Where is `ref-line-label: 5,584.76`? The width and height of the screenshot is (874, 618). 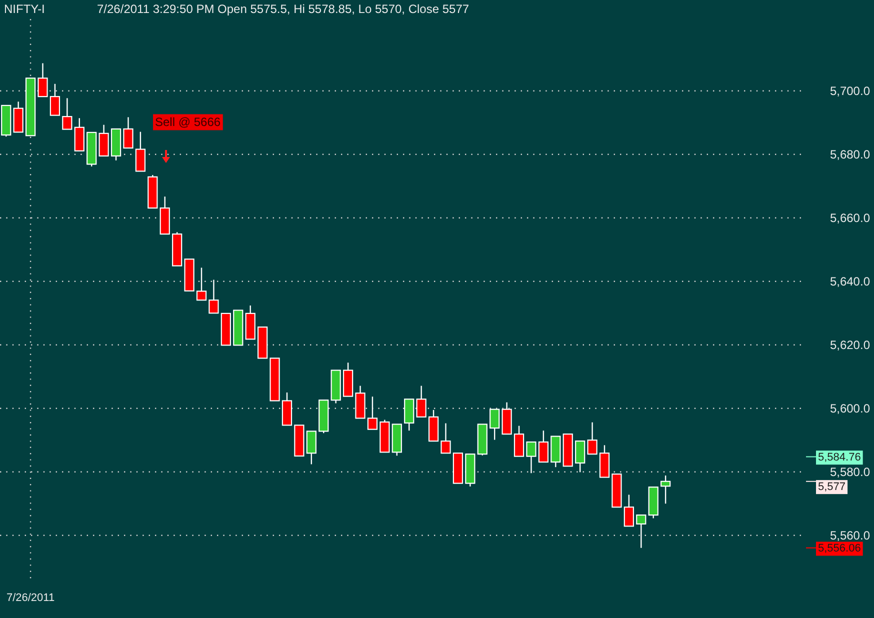 ref-line-label: 5,584.76 is located at coordinates (839, 458).